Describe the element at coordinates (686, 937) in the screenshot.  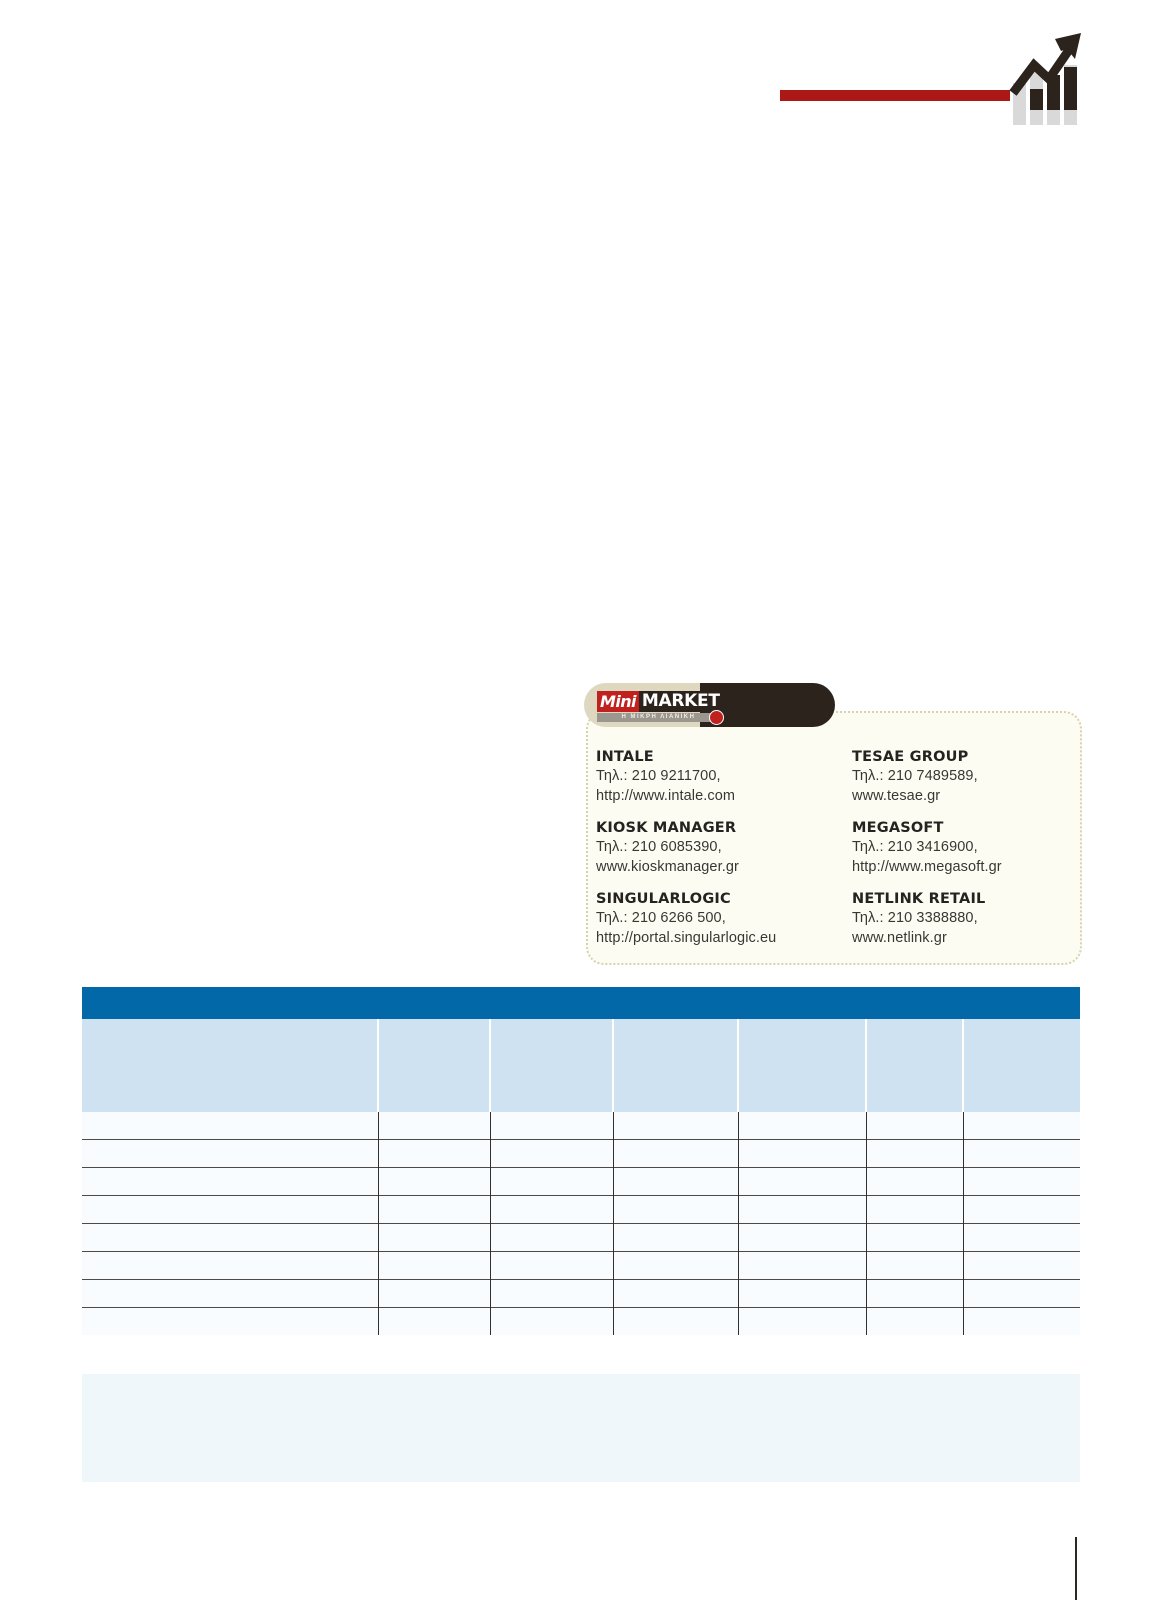
I see `vendor-website: http://portal.singularlogic.eu` at that location.